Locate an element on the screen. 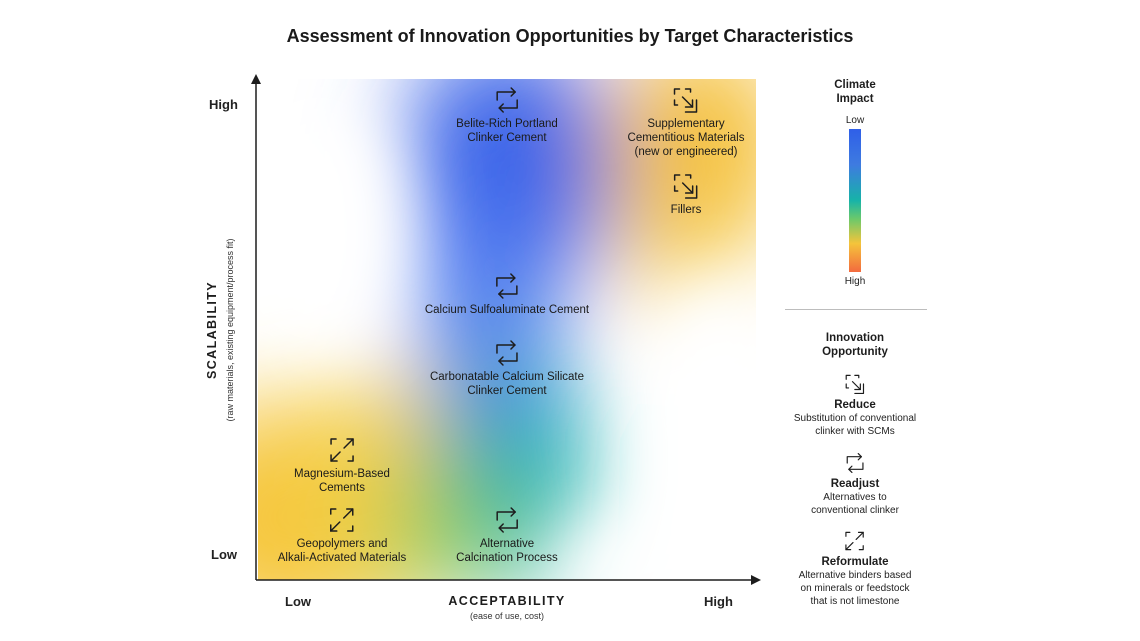 This screenshot has height=641, width=1140. item-label: Supplementary is located at coordinates (686, 124).